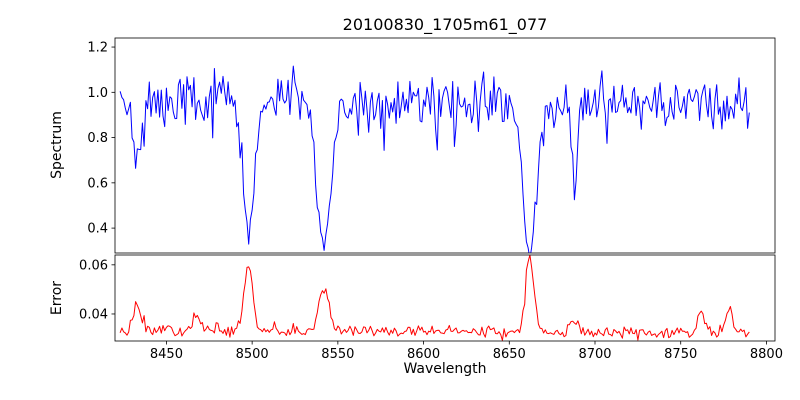 The width and height of the screenshot is (800, 400). Describe the element at coordinates (337, 354) in the screenshot. I see `x-tick-label: 8550` at that location.